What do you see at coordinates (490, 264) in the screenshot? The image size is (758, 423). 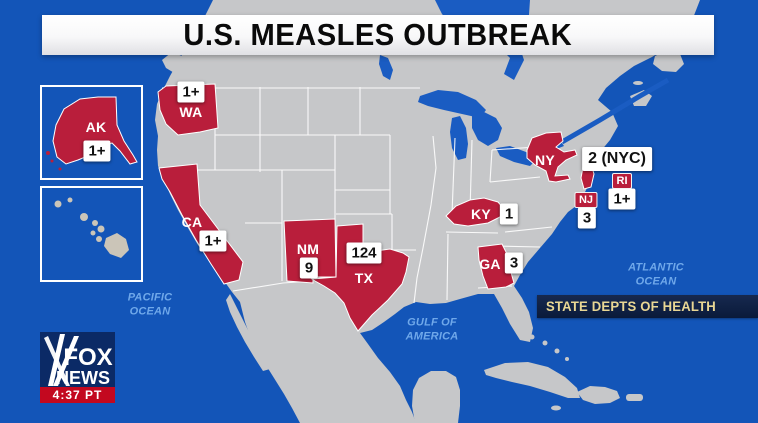 I see `ga-state-label: GA` at bounding box center [490, 264].